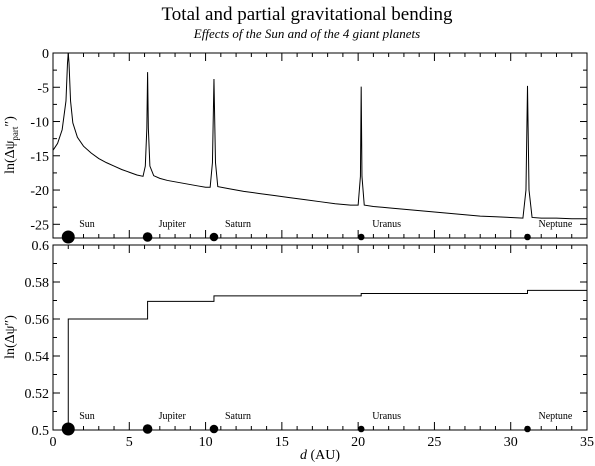  What do you see at coordinates (41, 246) in the screenshot?
I see `y-tick-label: 0.6` at bounding box center [41, 246].